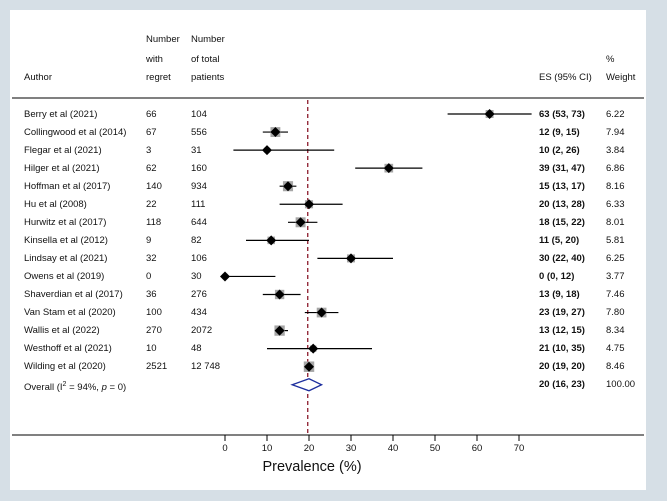  Describe the element at coordinates (151, 258) in the screenshot. I see `study-regret-count: 32` at that location.